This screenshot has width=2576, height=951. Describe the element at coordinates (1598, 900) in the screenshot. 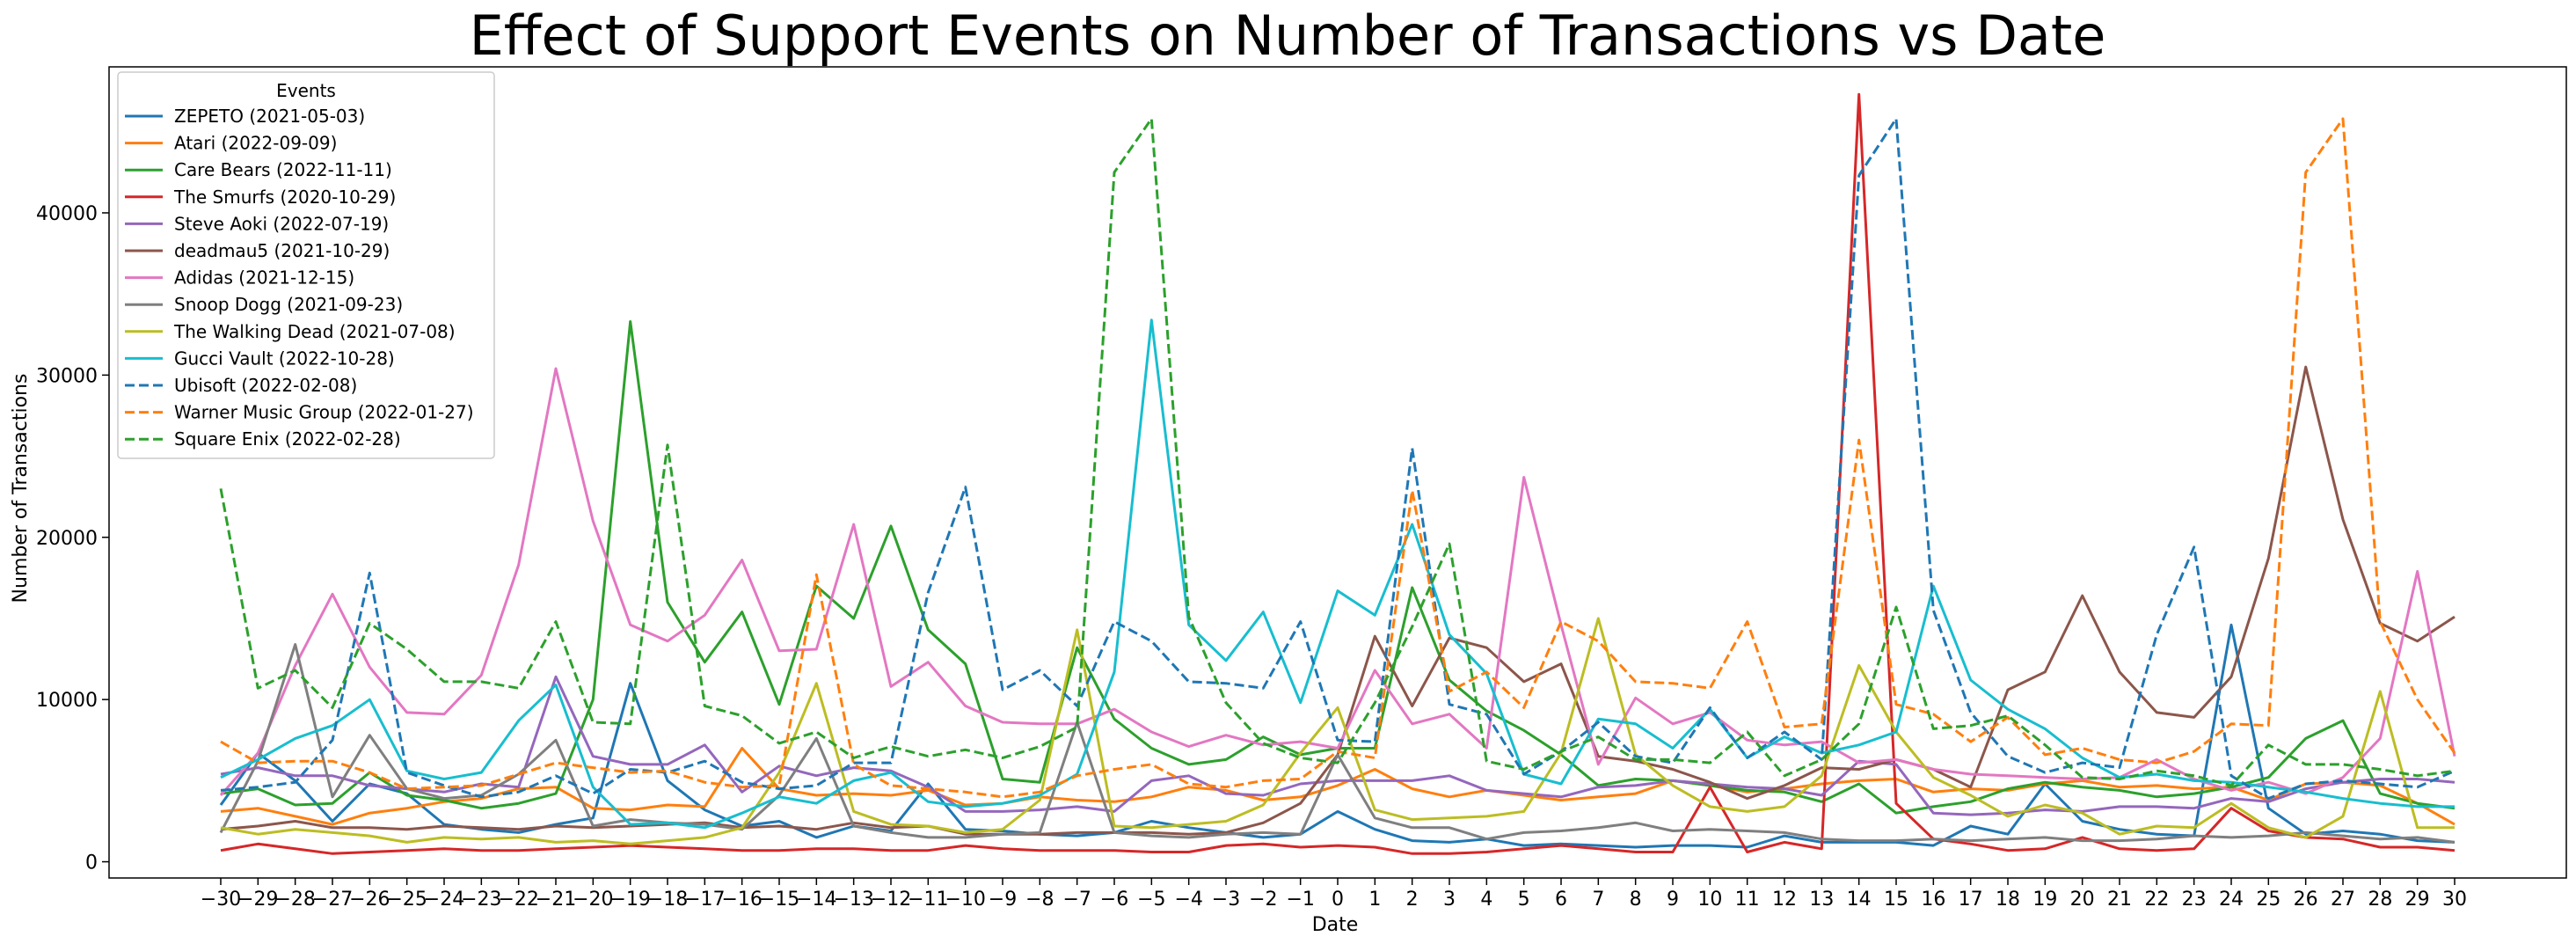

I see `x-tick-label: 7` at that location.